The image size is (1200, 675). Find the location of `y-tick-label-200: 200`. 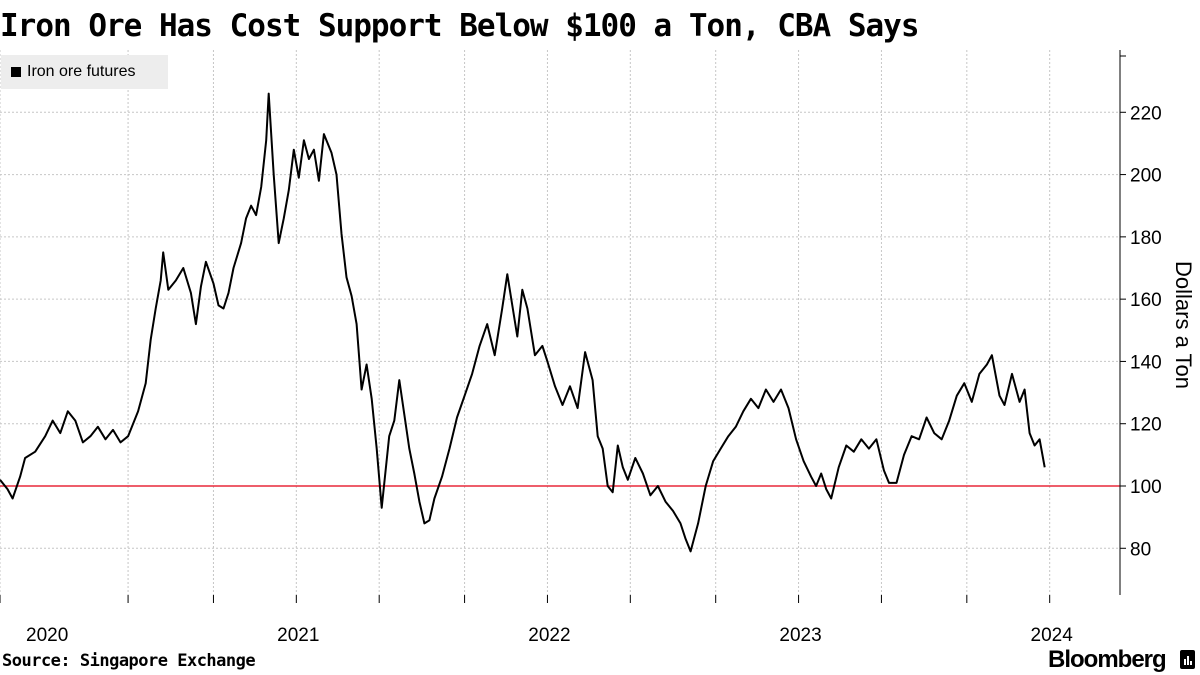

y-tick-label-200: 200 is located at coordinates (1146, 176).